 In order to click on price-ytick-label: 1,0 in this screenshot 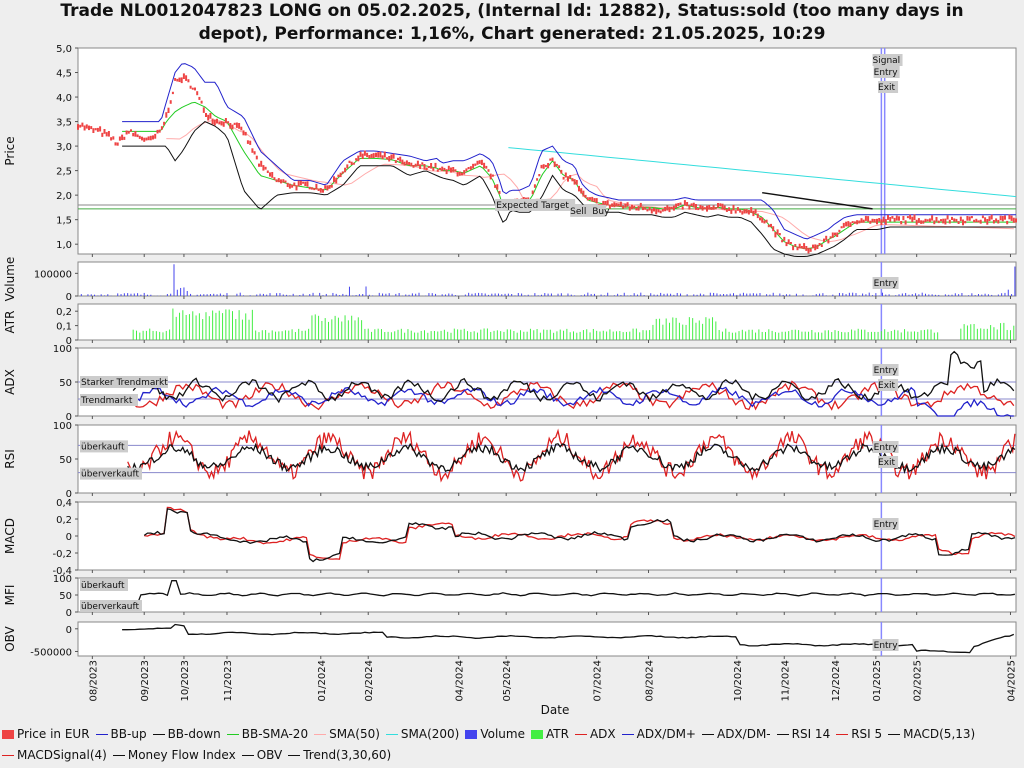, I will do `click(64, 245)`.